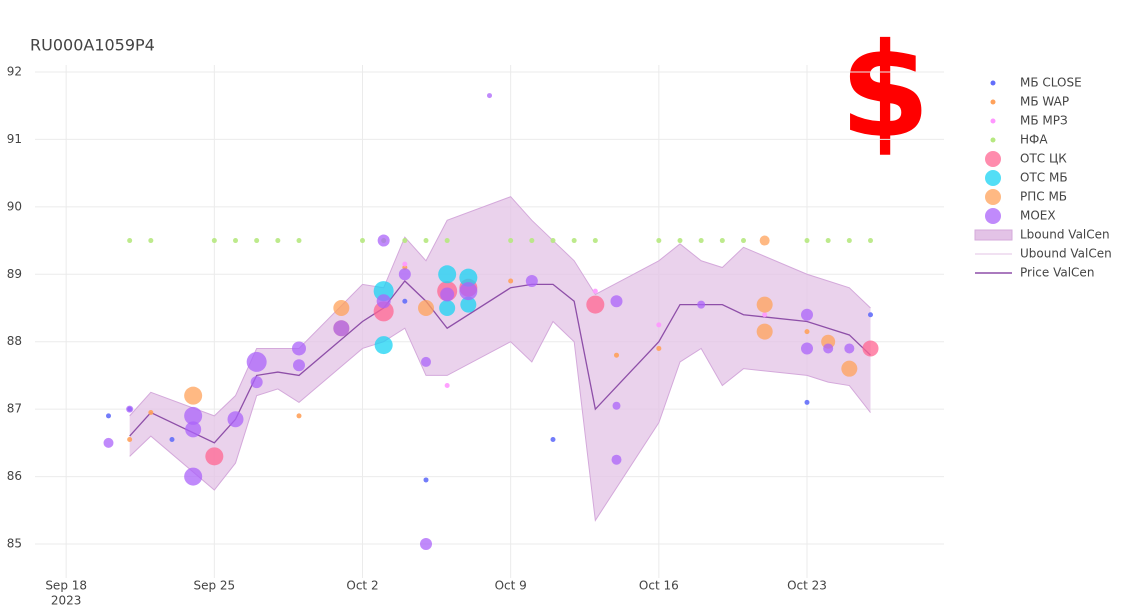  Describe the element at coordinates (659, 586) in the screenshot. I see `x-tick-label: Oct 16` at that location.